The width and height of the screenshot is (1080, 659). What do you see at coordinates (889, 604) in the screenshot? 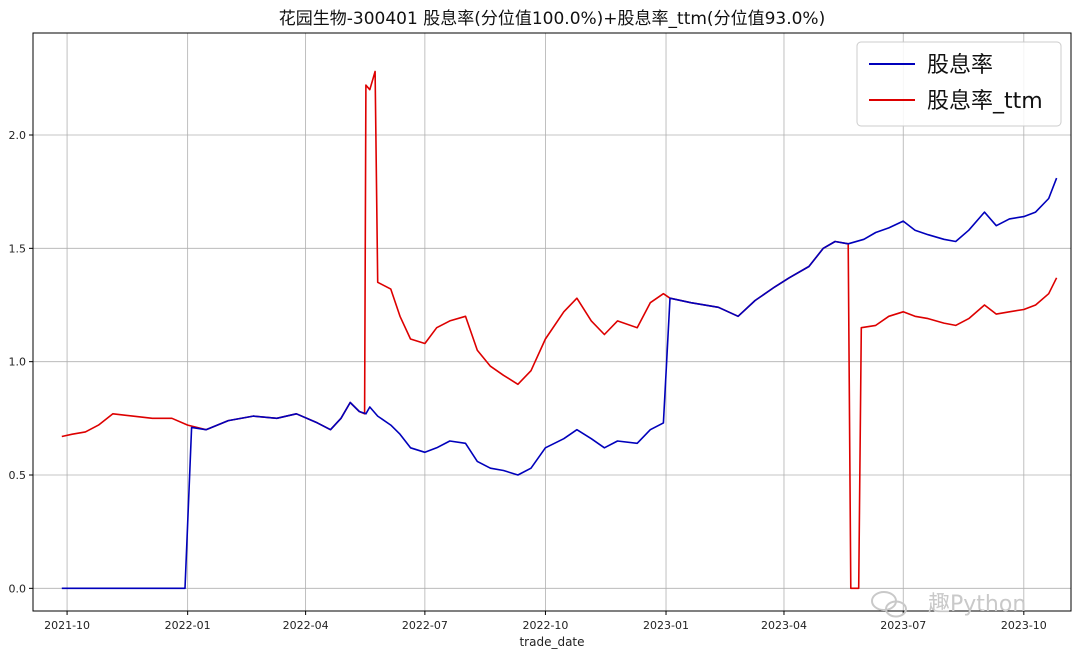
I see `wechat-icon` at bounding box center [889, 604].